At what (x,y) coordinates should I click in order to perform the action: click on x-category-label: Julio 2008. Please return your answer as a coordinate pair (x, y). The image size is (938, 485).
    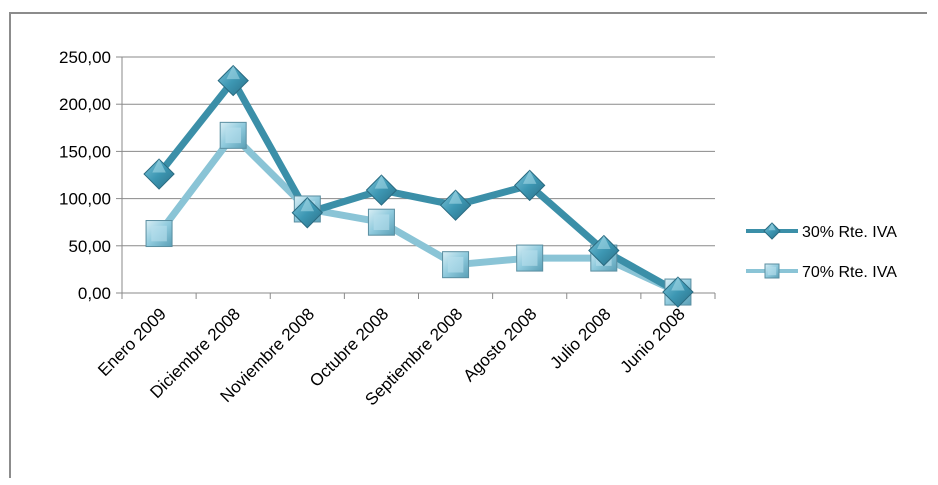
    Looking at the image, I should click on (580, 338).